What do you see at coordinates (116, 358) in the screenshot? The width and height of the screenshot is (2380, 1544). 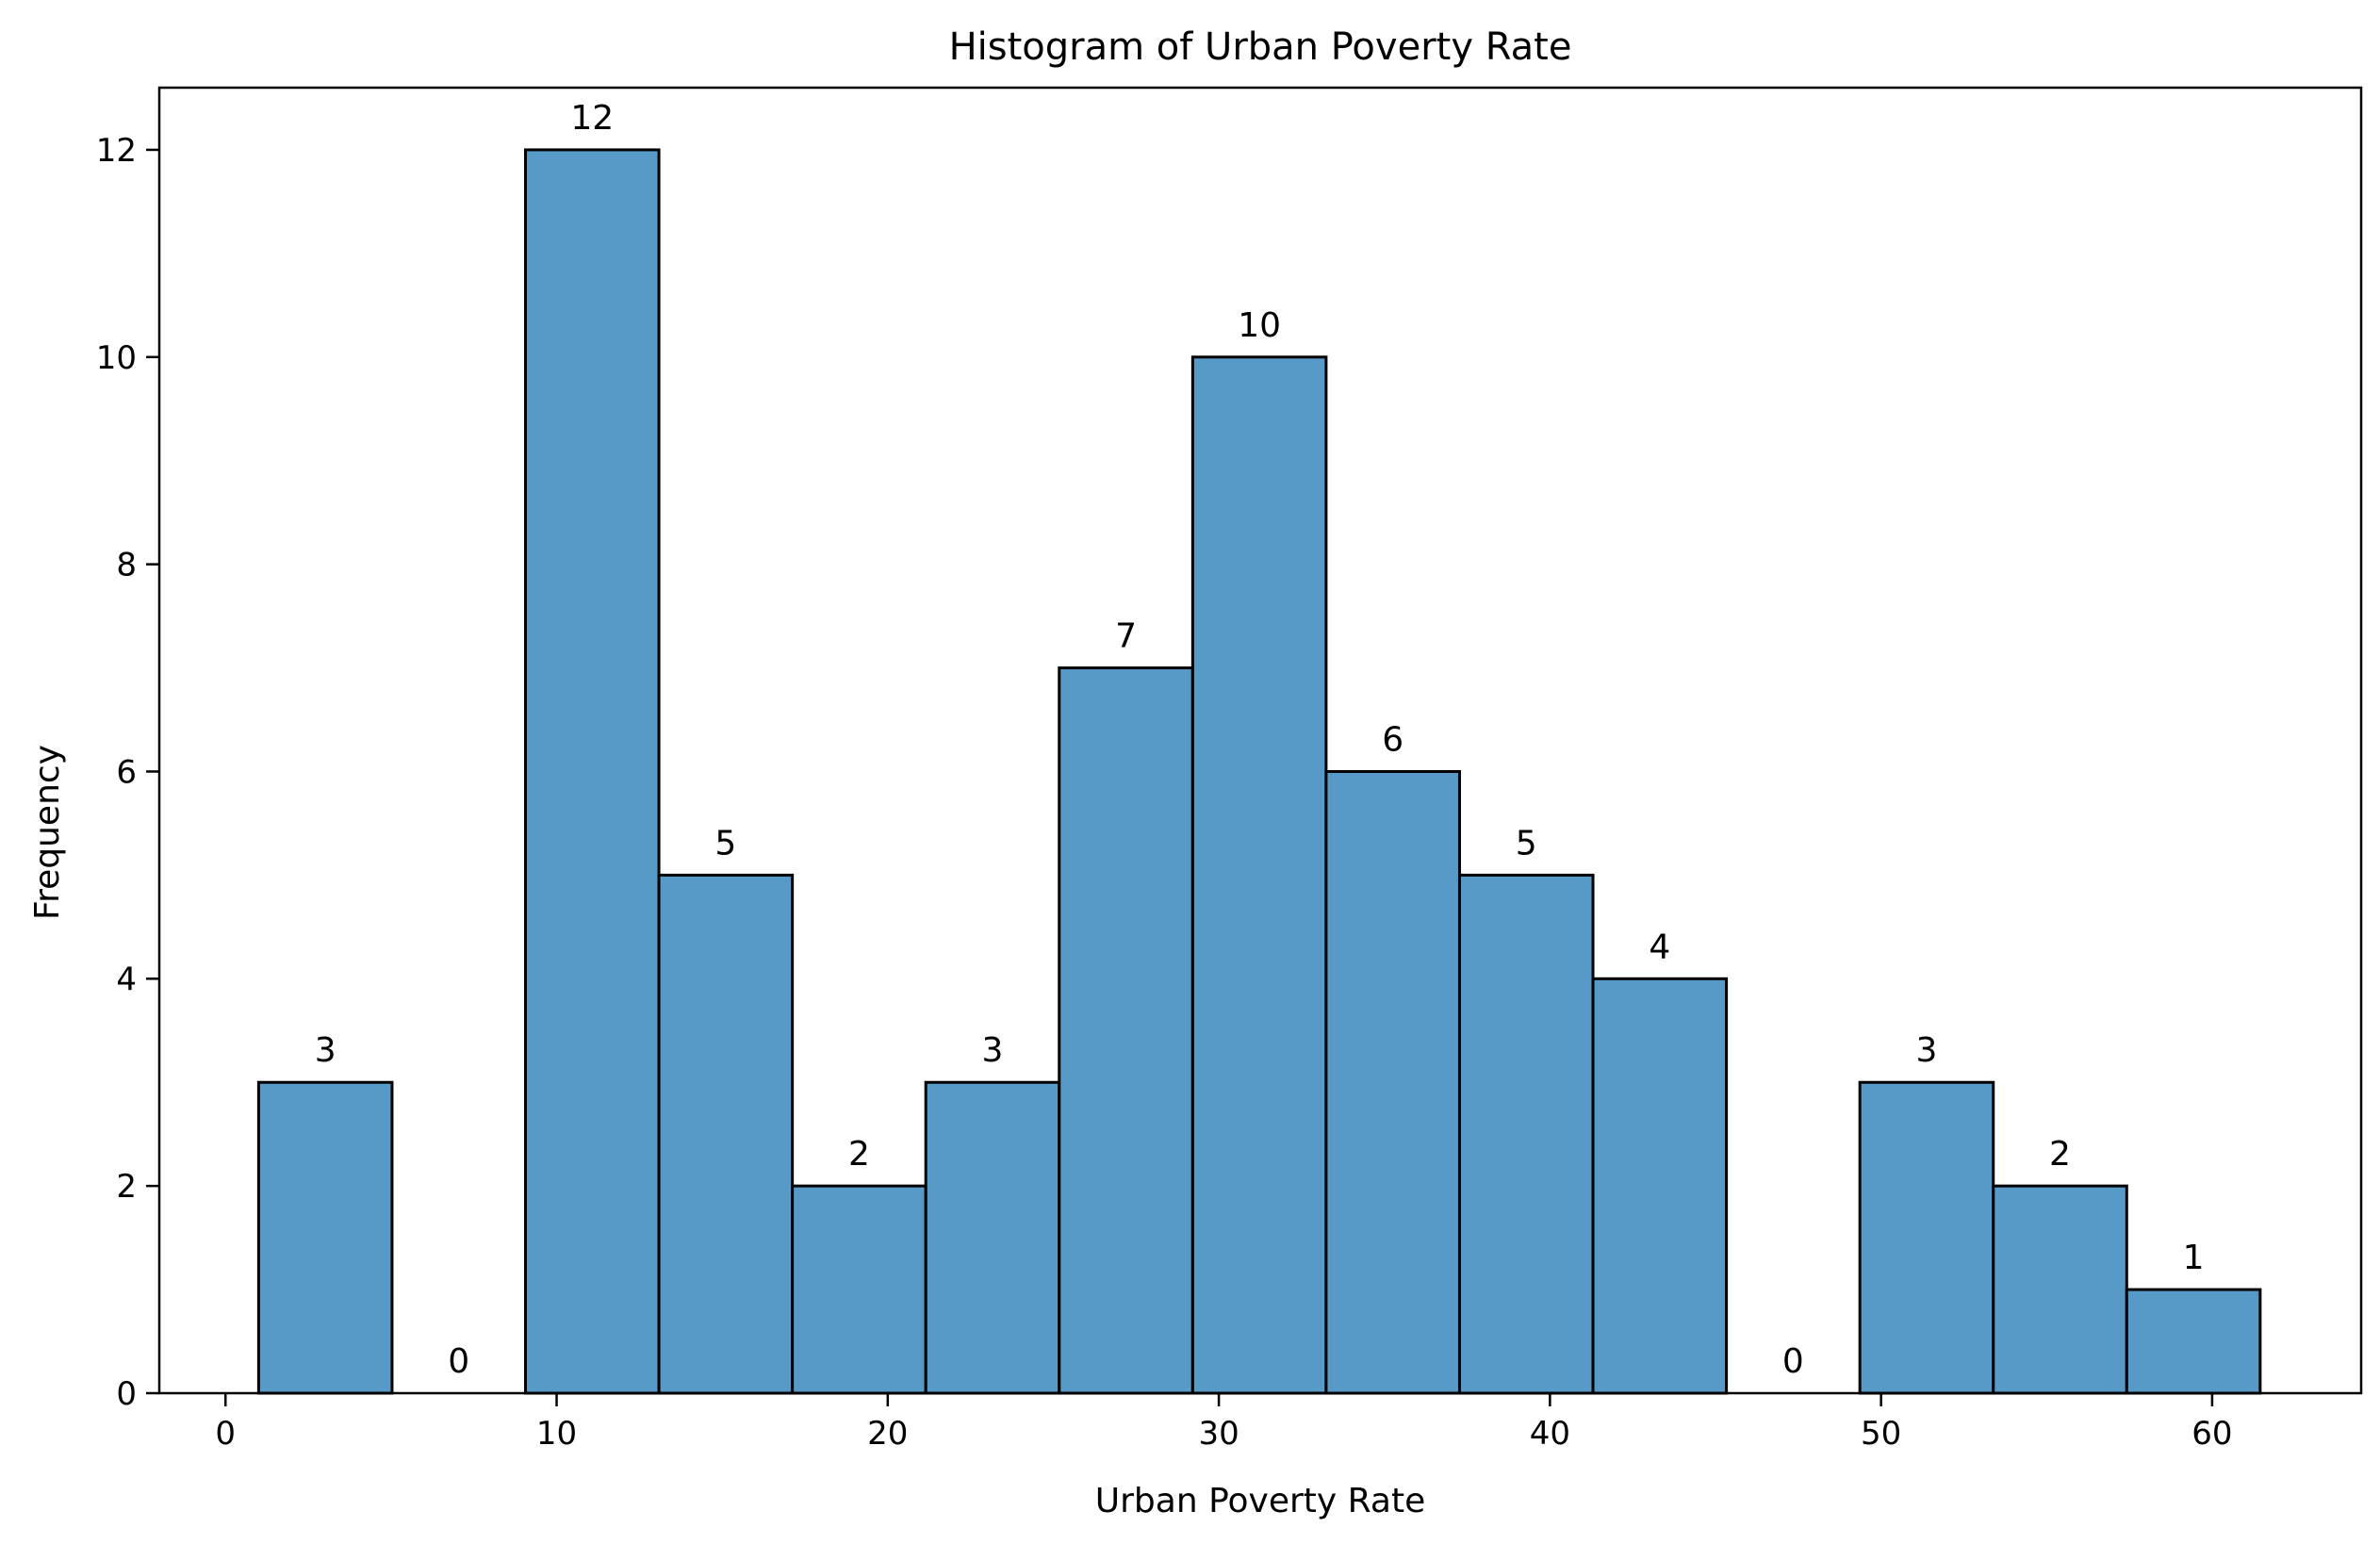 I see `y-tick-label: 10` at bounding box center [116, 358].